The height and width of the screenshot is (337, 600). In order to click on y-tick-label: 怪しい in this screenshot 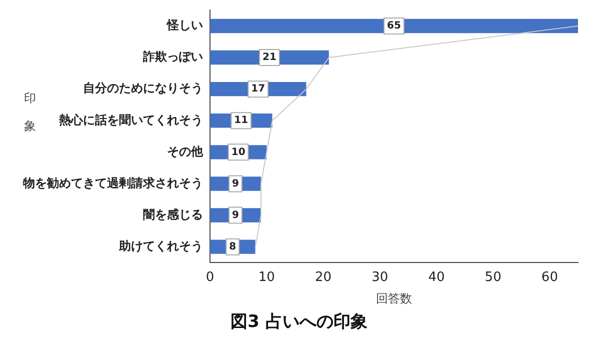, I will do `click(184, 25)`.